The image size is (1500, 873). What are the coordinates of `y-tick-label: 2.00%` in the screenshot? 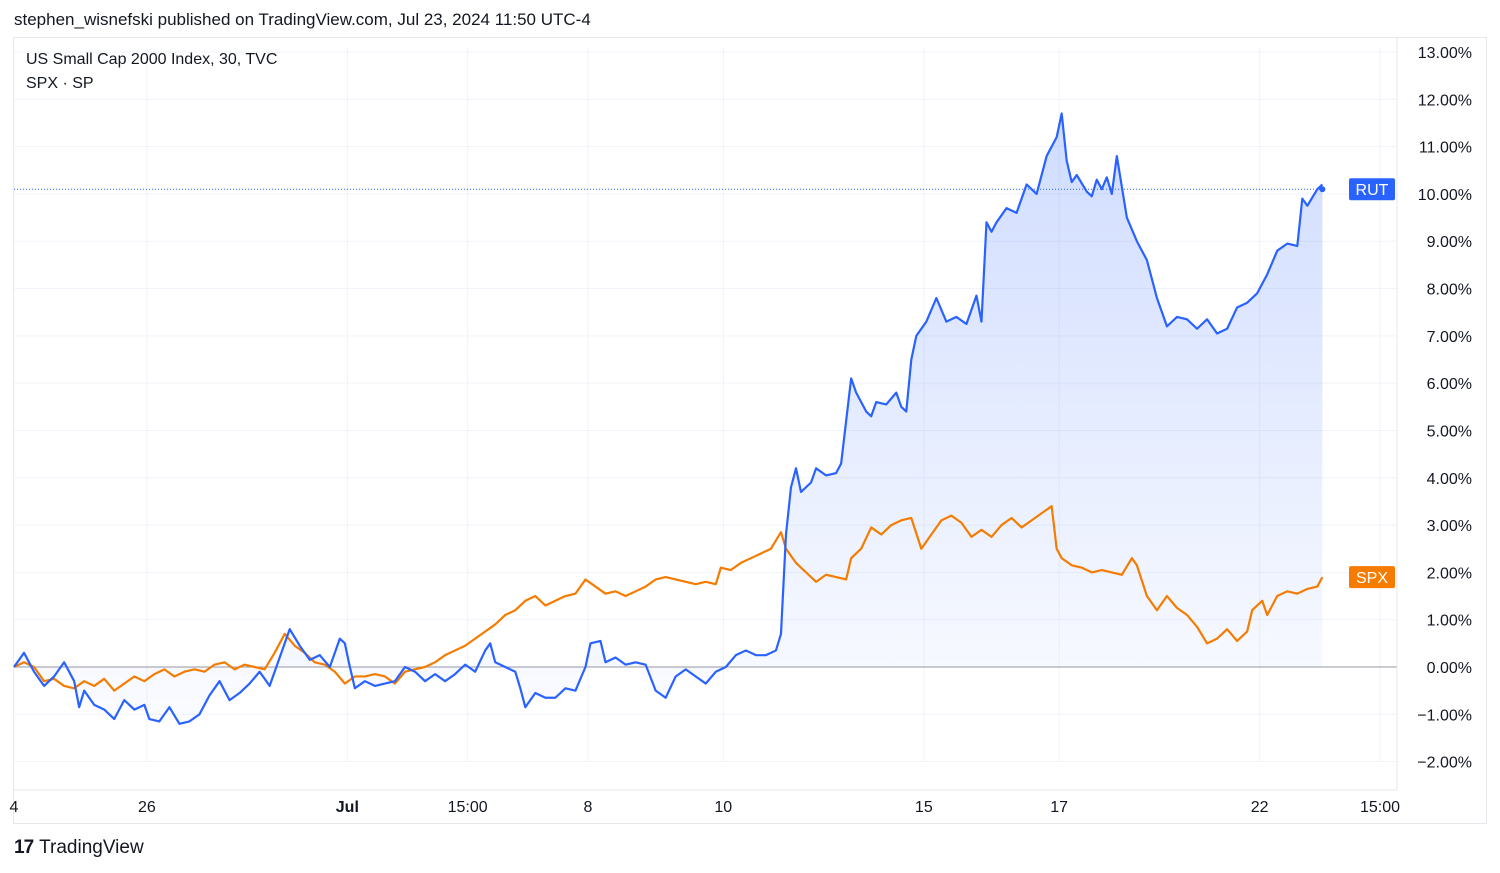 It's located at (1449, 573).